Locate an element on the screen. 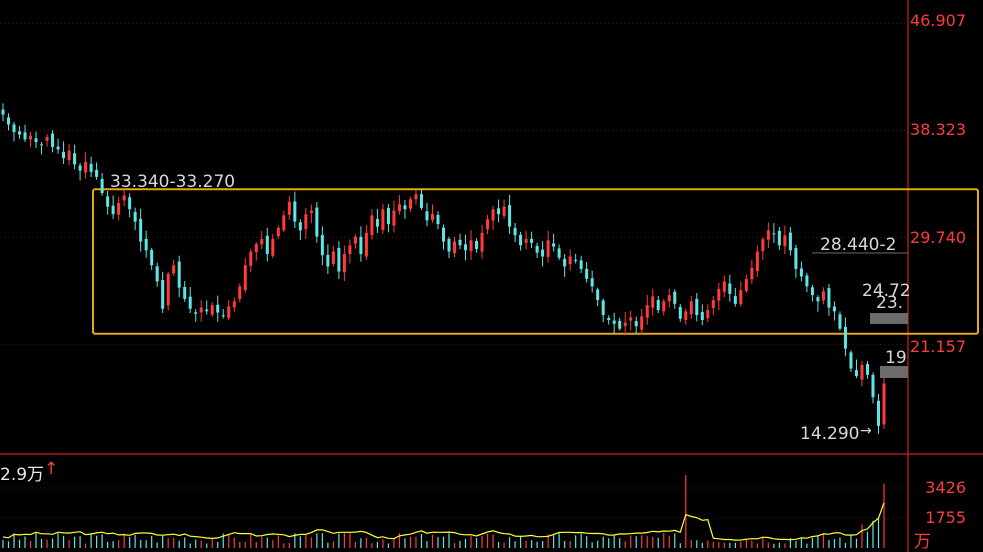  price-tick-1: 46.907 is located at coordinates (938, 20).